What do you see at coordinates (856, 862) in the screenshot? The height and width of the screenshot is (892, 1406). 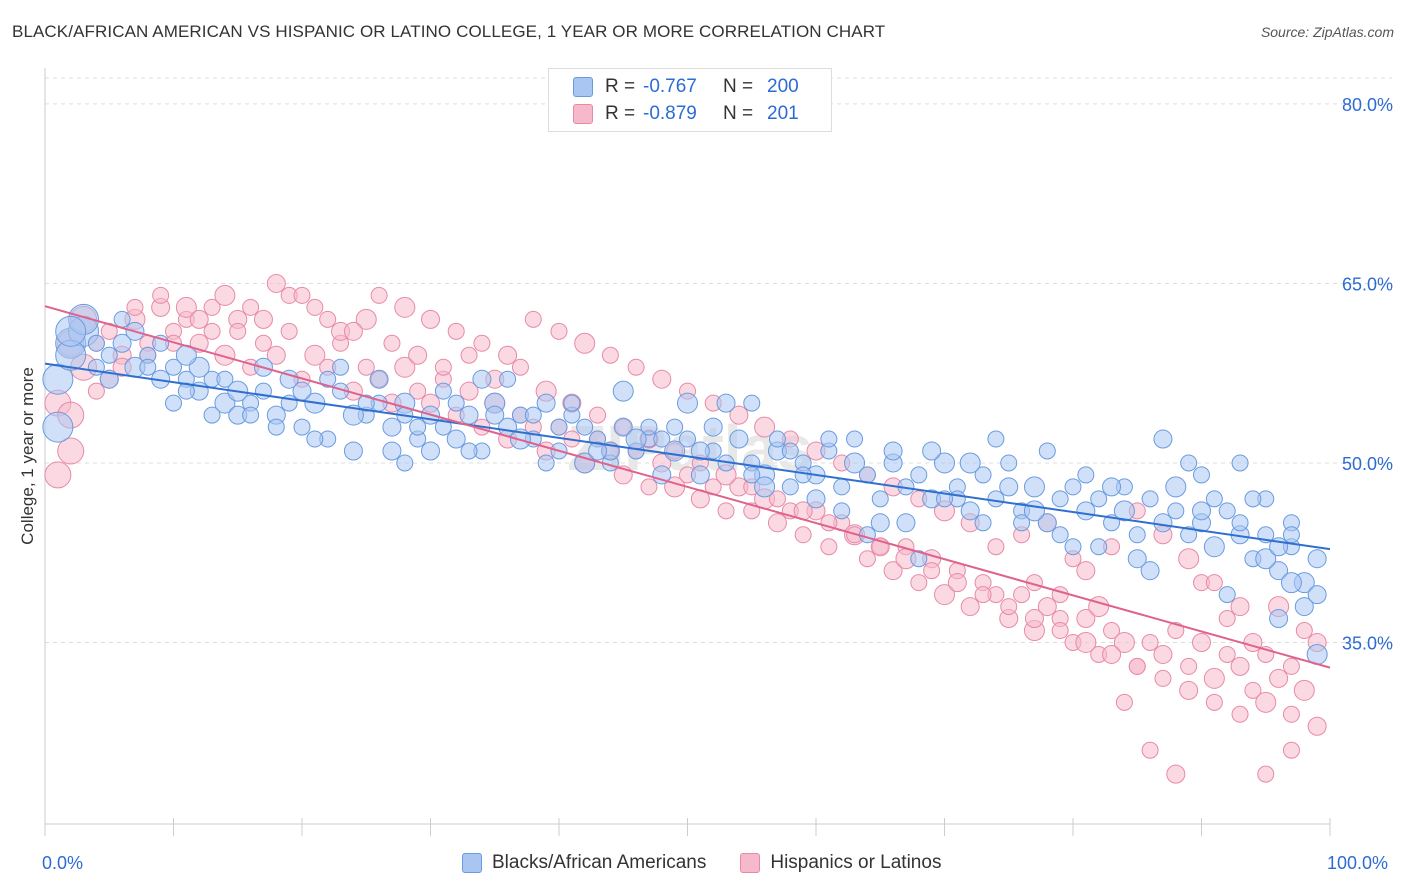 I see `legend-label-hispanic: Hispanics or Latinos` at bounding box center [856, 862].